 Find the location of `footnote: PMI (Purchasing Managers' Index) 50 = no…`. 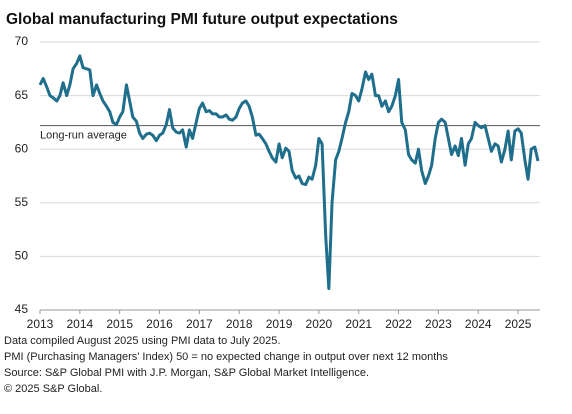

footnote: PMI (Purchasing Managers' Index) 50 = no… is located at coordinates (226, 357).